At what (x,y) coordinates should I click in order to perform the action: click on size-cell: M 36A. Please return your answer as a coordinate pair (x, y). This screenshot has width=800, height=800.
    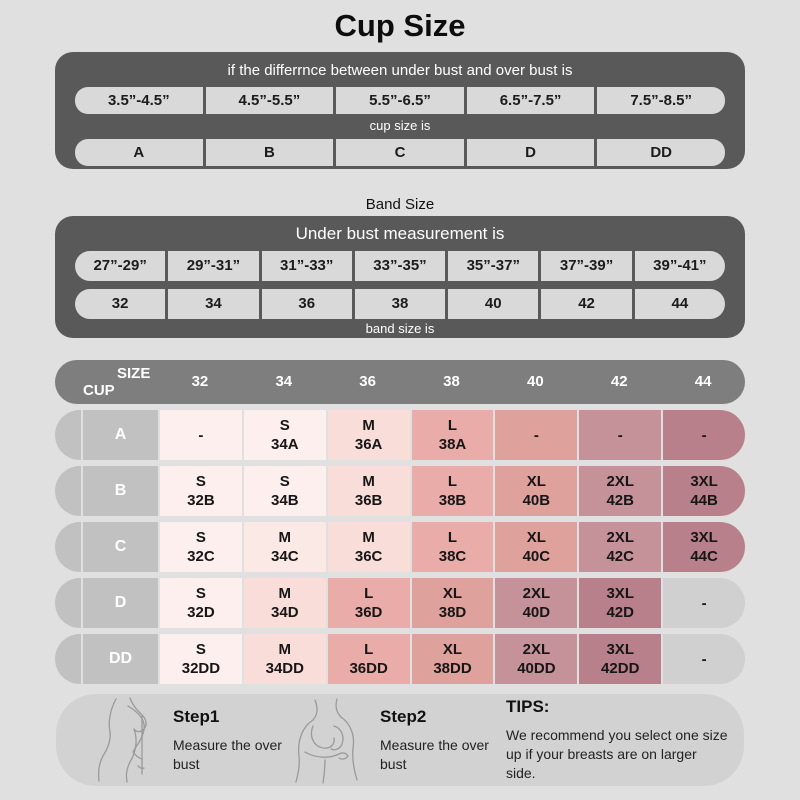
    Looking at the image, I should click on (368, 435).